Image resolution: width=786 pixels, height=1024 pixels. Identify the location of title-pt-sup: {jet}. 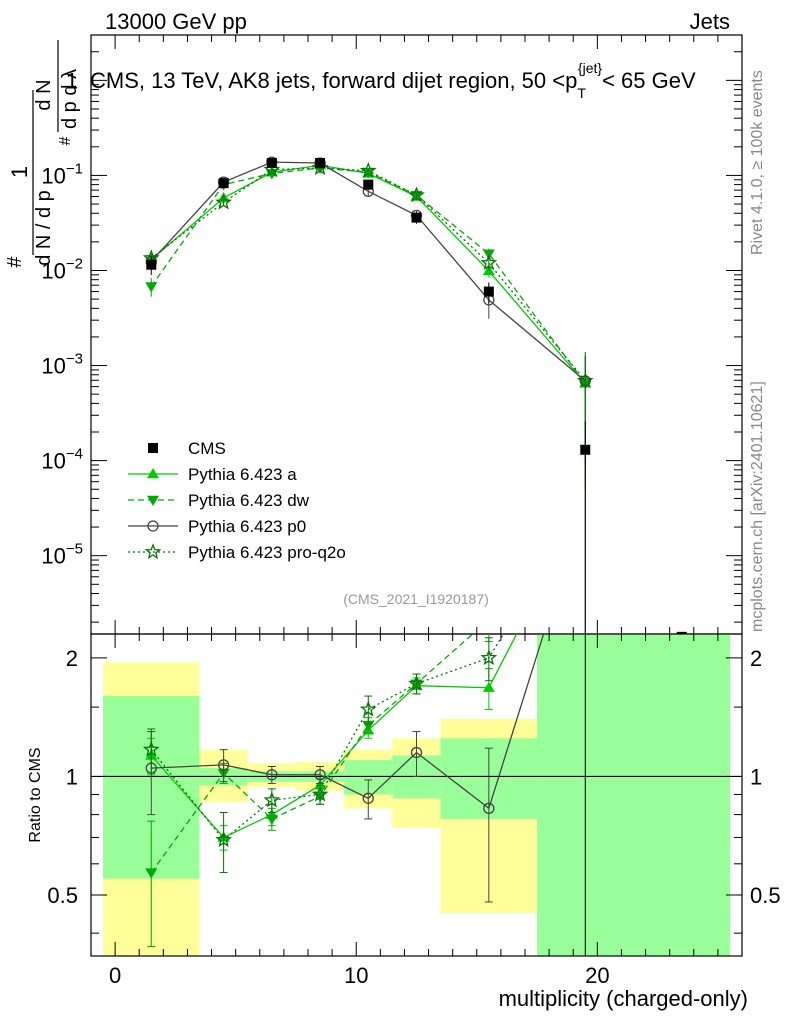
(590, 68).